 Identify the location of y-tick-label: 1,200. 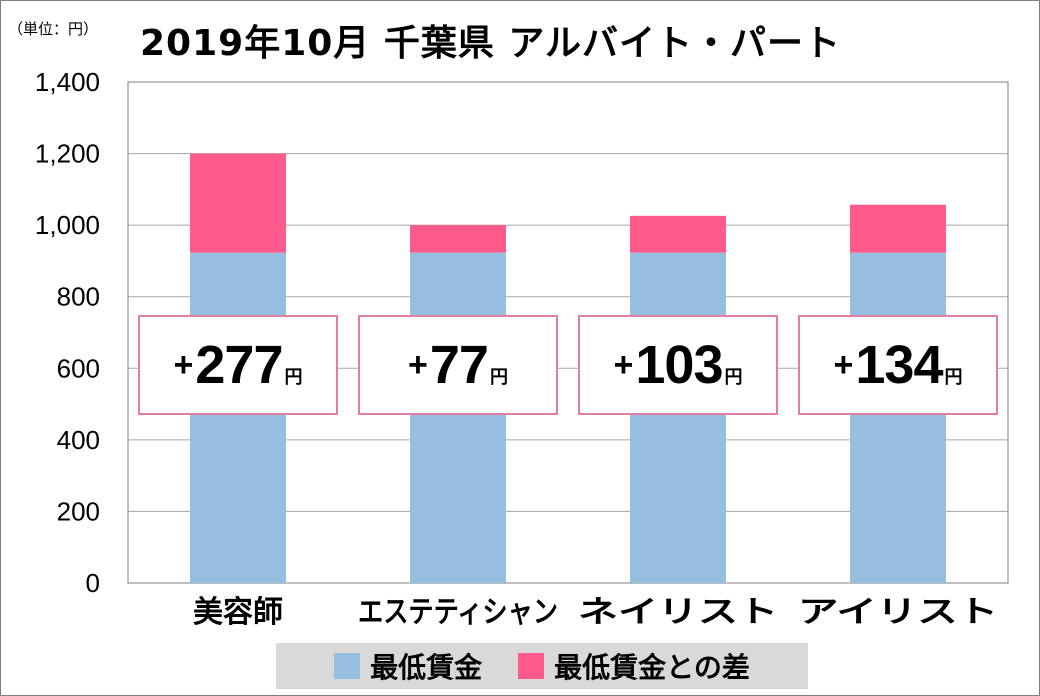
(67, 154).